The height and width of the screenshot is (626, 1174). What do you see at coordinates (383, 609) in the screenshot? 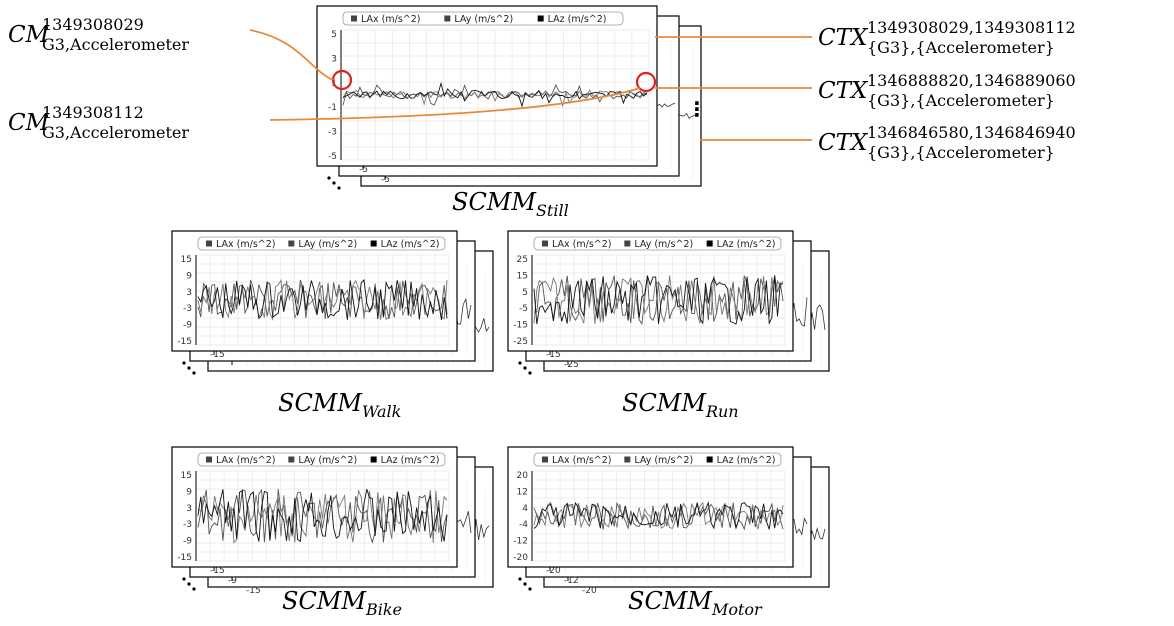
I see `caption-subscript: Bike` at bounding box center [383, 609].